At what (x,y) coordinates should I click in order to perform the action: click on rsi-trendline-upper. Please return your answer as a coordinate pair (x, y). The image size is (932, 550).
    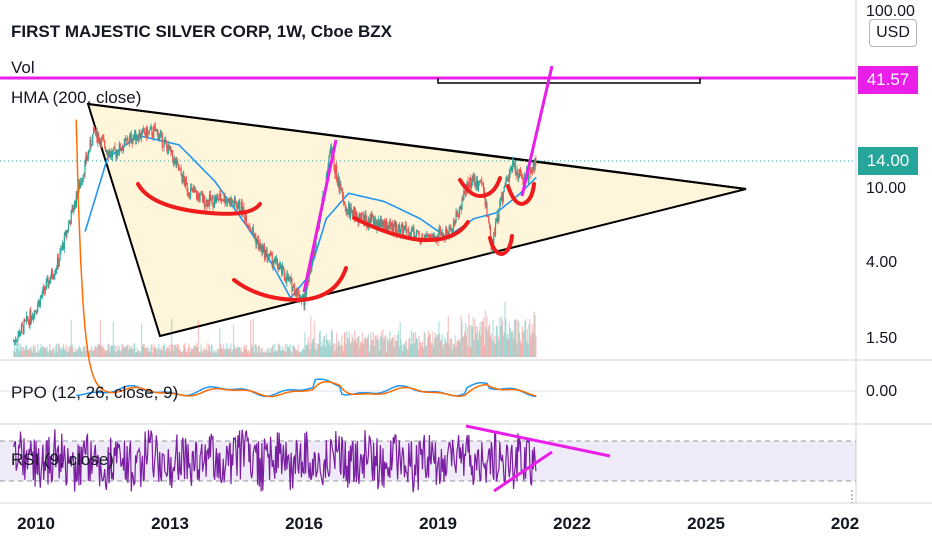
    Looking at the image, I should click on (538, 441).